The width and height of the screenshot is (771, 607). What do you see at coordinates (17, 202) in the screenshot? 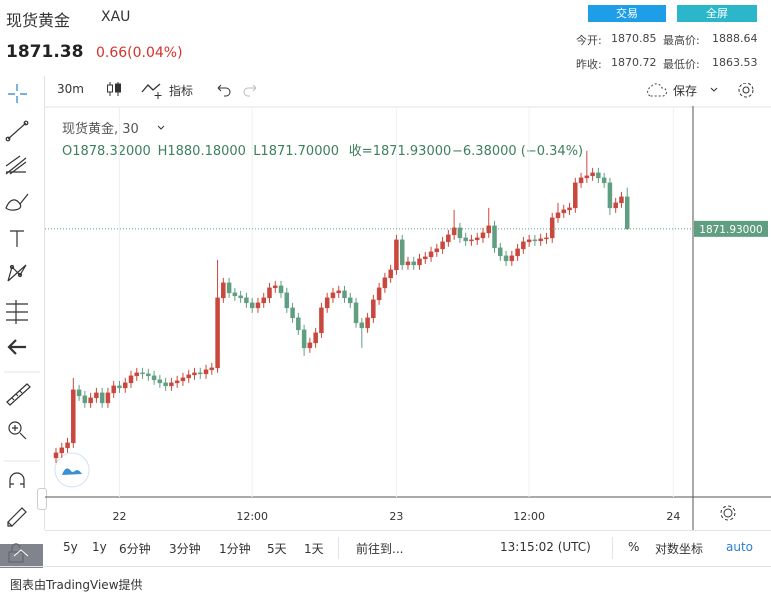
I see `brush-tool` at bounding box center [17, 202].